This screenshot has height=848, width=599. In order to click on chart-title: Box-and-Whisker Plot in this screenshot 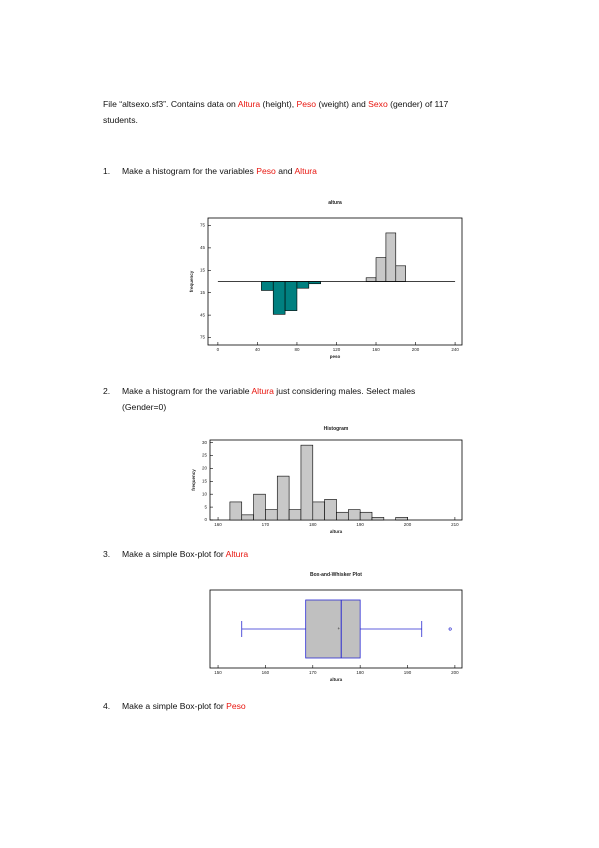, I will do `click(336, 575)`.